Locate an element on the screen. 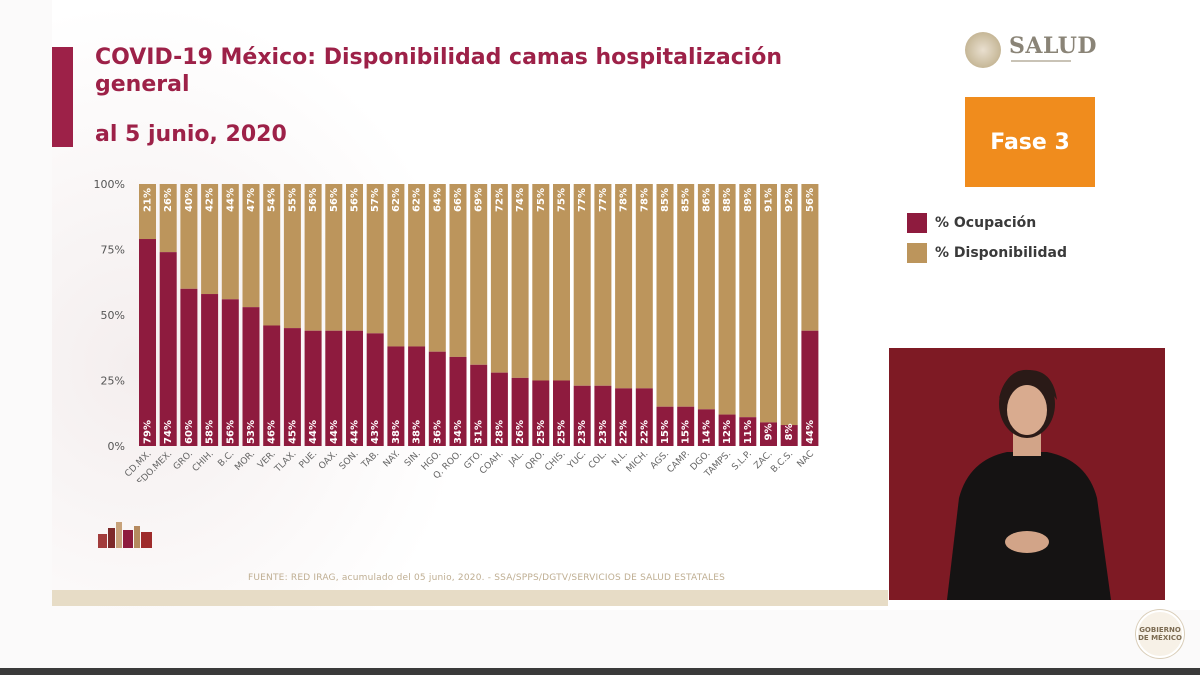  data-label-availability: 42% is located at coordinates (210, 200).